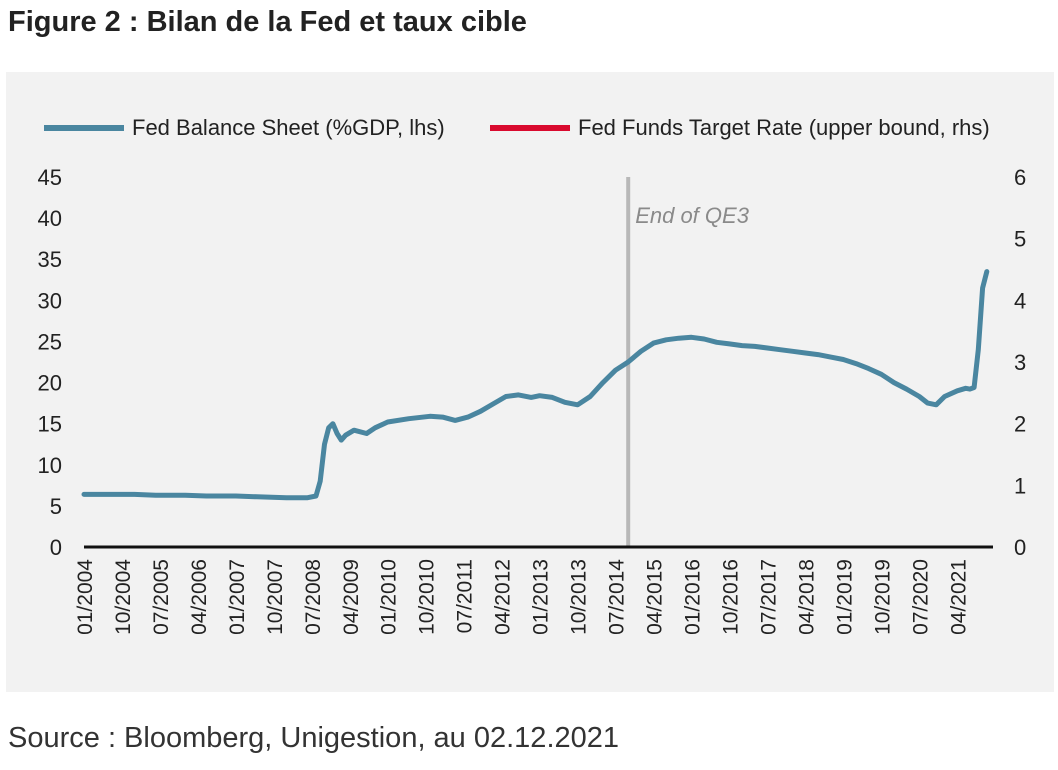  What do you see at coordinates (1020, 424) in the screenshot?
I see `y-right-tick-label: 2` at bounding box center [1020, 424].